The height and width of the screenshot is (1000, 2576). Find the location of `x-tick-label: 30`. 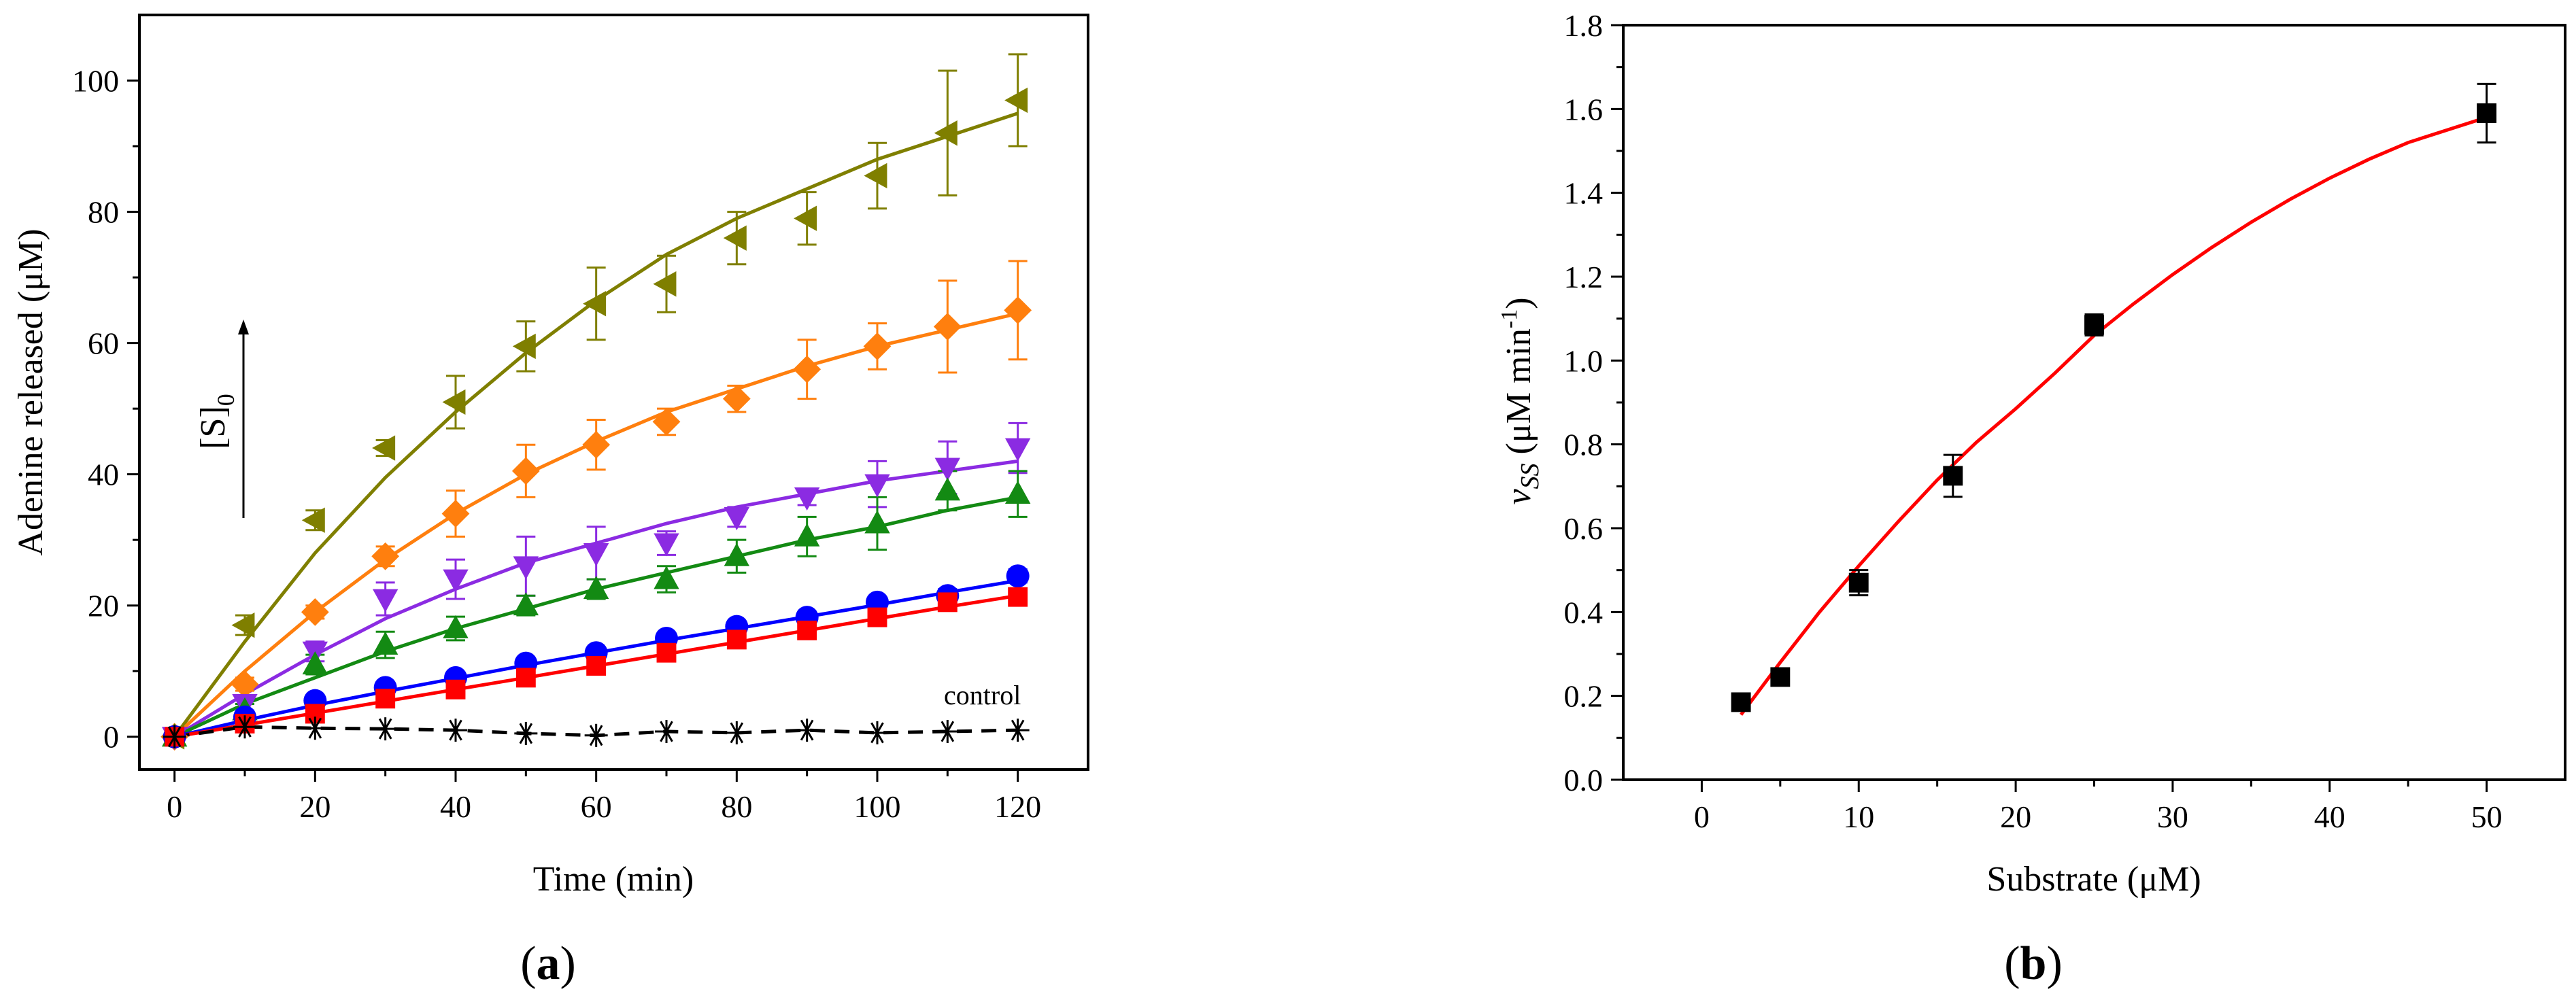

x-tick-label: 30 is located at coordinates (2172, 816).